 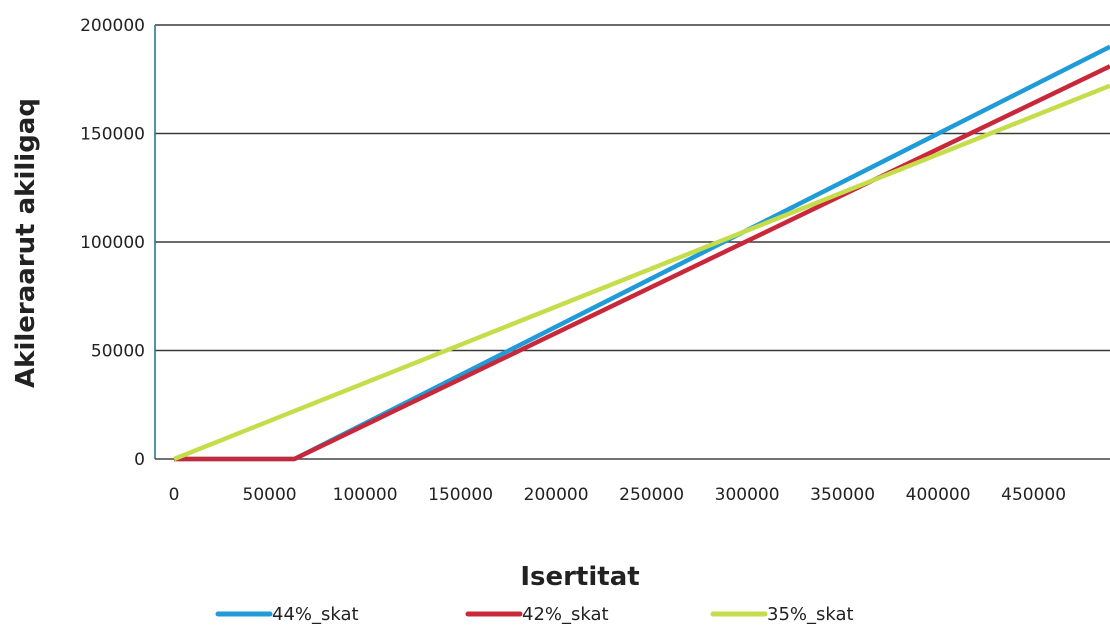 What do you see at coordinates (1033, 495) in the screenshot?
I see `x-tick-label: 450000` at bounding box center [1033, 495].